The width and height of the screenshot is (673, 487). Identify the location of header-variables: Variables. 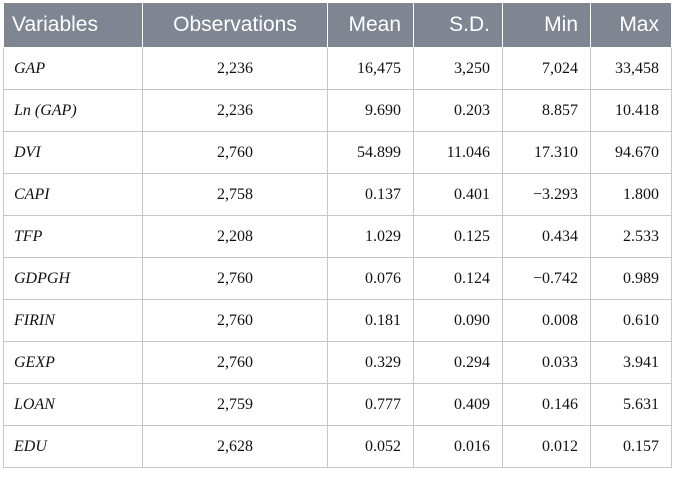
(73, 25).